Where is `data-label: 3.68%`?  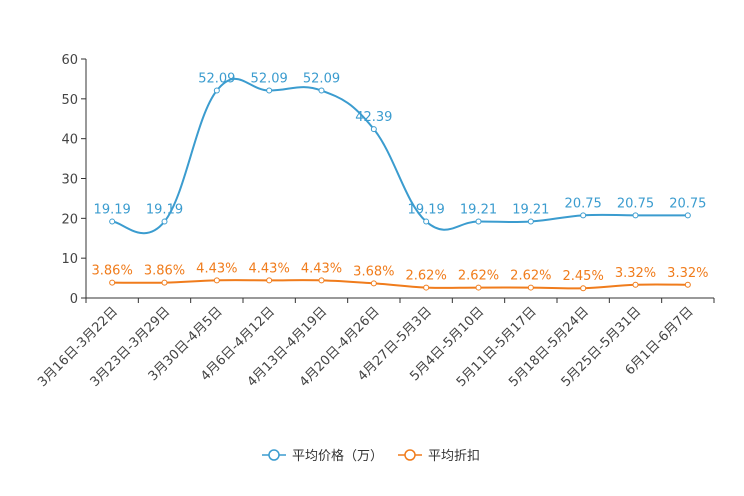 data-label: 3.68% is located at coordinates (373, 271).